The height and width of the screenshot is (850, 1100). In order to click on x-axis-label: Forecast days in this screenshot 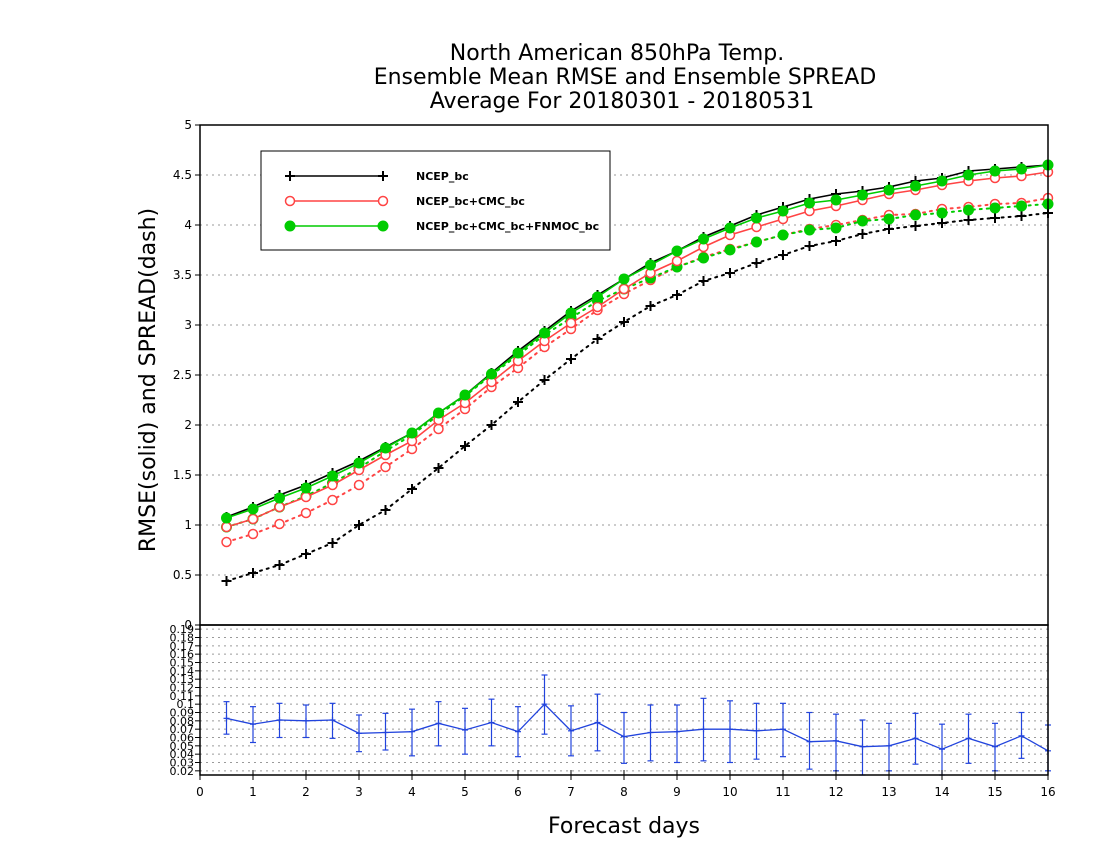, I will do `click(624, 826)`.